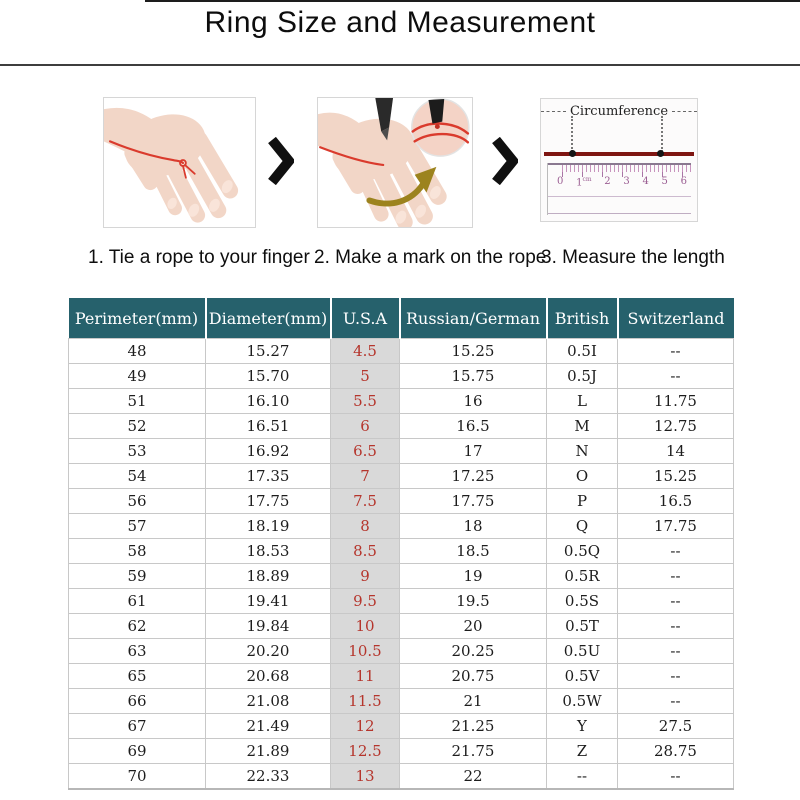 This screenshot has height=800, width=800. I want to click on step3-measure-ruler-diagram: Circumference 0 1cm 2 3 4 5 6, so click(619, 160).